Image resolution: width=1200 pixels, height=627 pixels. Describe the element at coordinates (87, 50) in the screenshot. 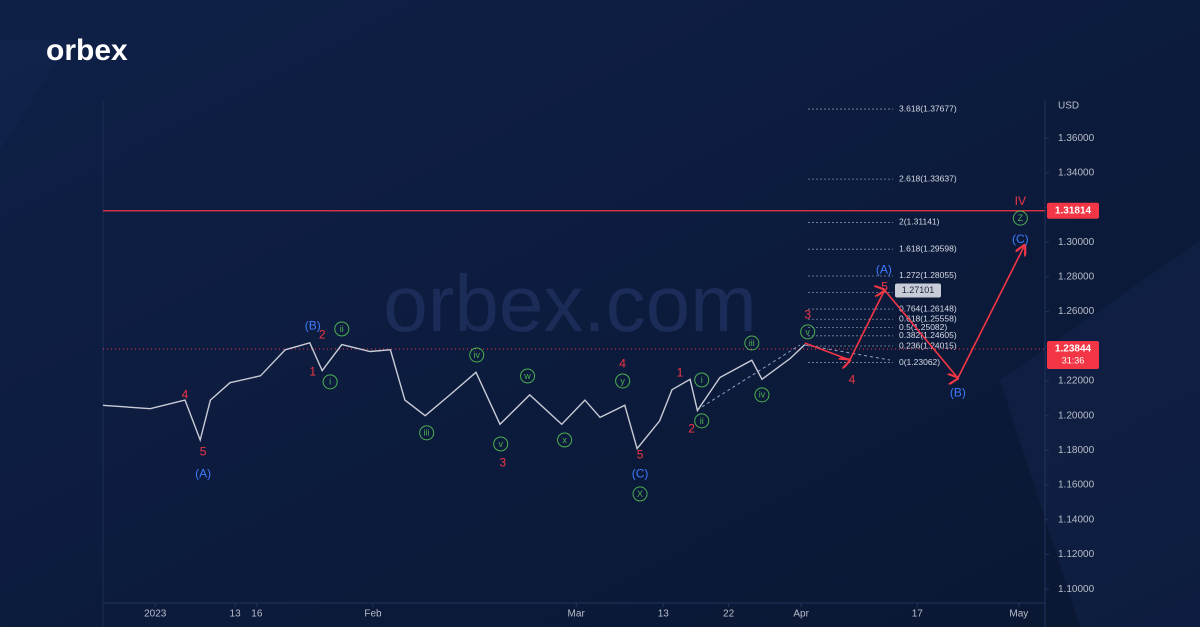

I see `logo: orbex` at that location.